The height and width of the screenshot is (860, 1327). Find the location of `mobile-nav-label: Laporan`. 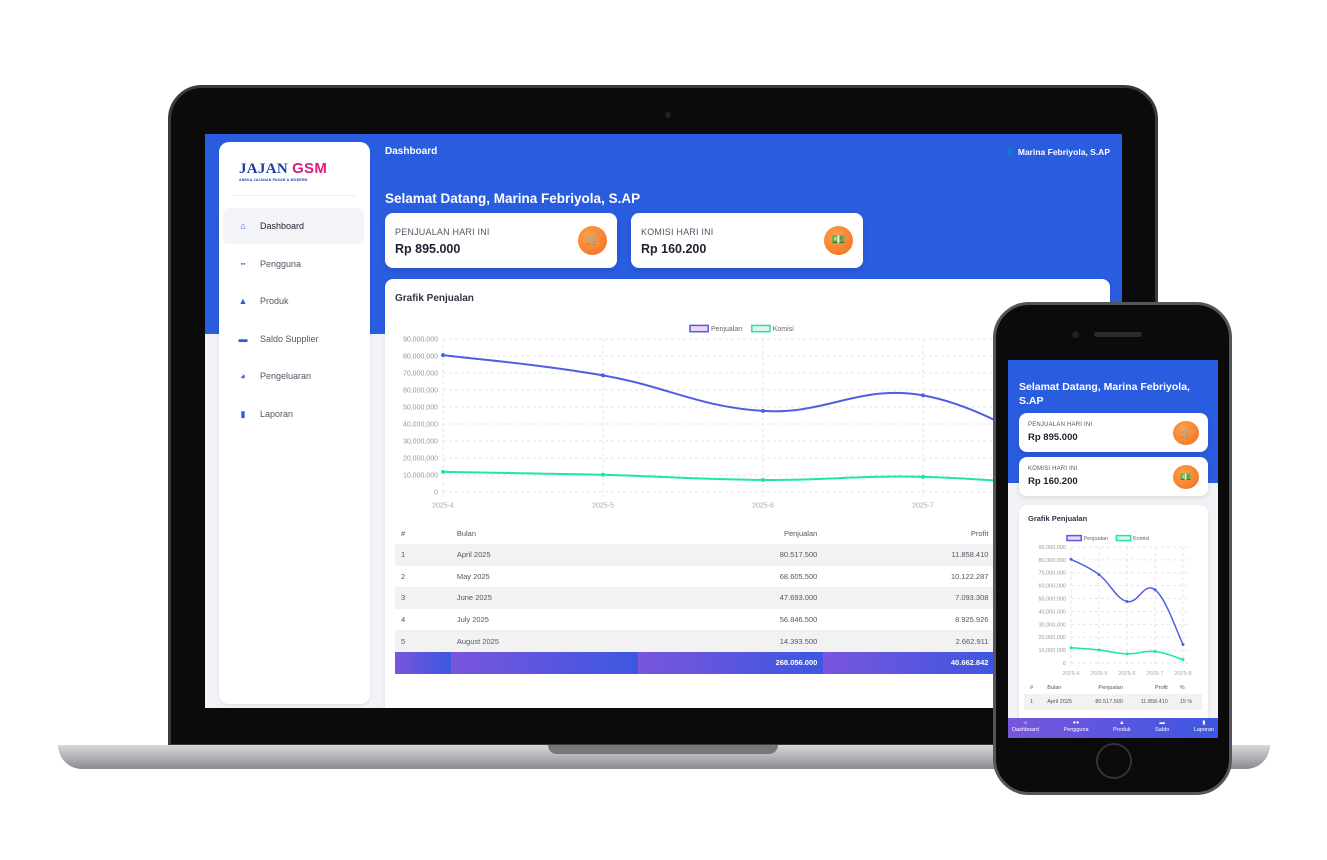

mobile-nav-label: Laporan is located at coordinates (1203, 730).